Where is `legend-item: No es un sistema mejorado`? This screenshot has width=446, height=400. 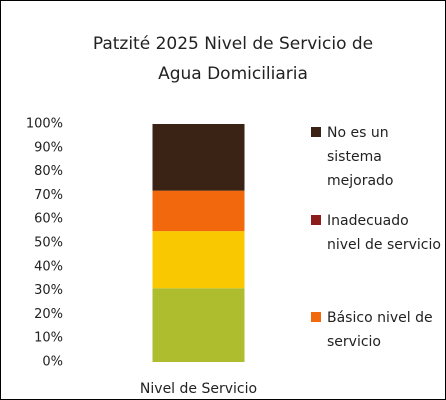 legend-item: No es un sistema mejorado is located at coordinates (376, 157).